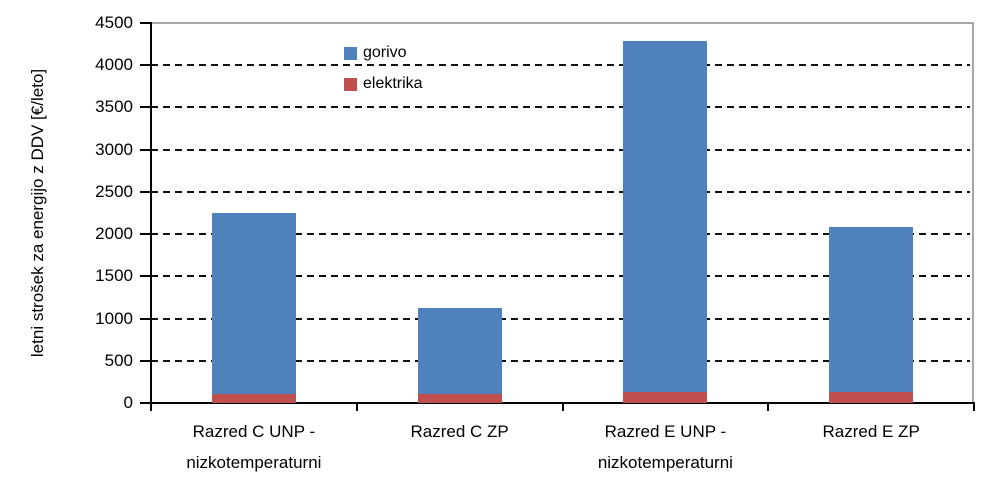 The width and height of the screenshot is (1000, 489). Describe the element at coordinates (151, 213) in the screenshot. I see `y-axis-line` at that location.